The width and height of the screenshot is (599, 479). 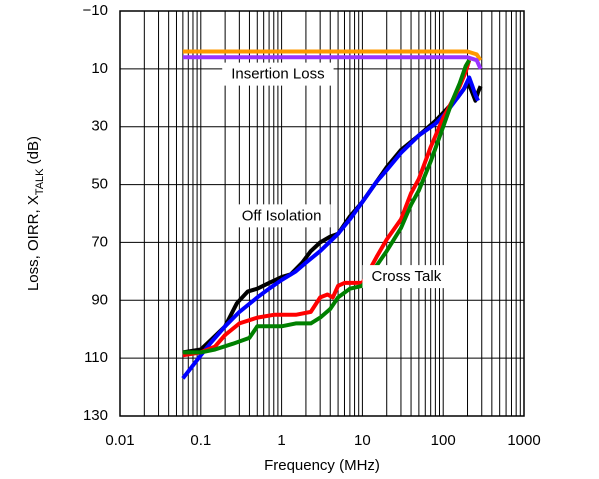 What do you see at coordinates (523, 440) in the screenshot?
I see `x-tick-label: 1000` at bounding box center [523, 440].